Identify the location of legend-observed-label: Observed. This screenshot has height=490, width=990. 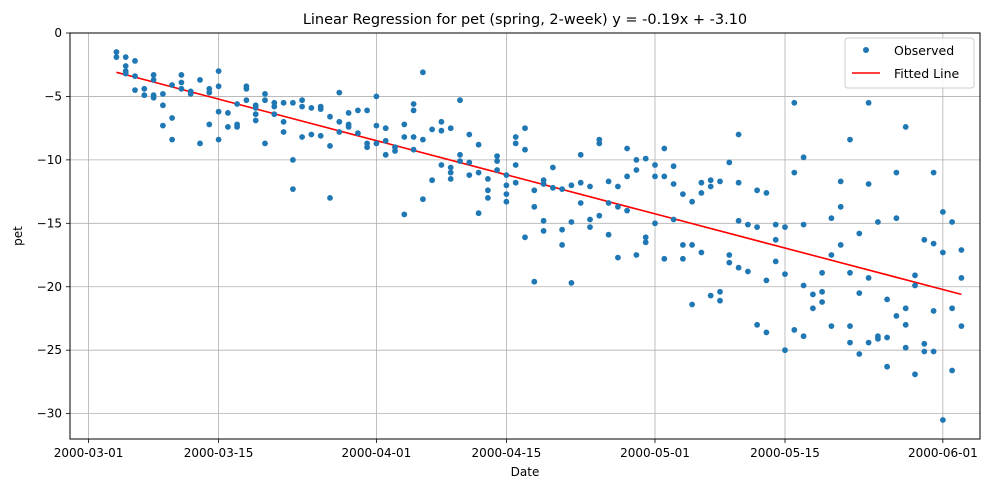
(924, 50).